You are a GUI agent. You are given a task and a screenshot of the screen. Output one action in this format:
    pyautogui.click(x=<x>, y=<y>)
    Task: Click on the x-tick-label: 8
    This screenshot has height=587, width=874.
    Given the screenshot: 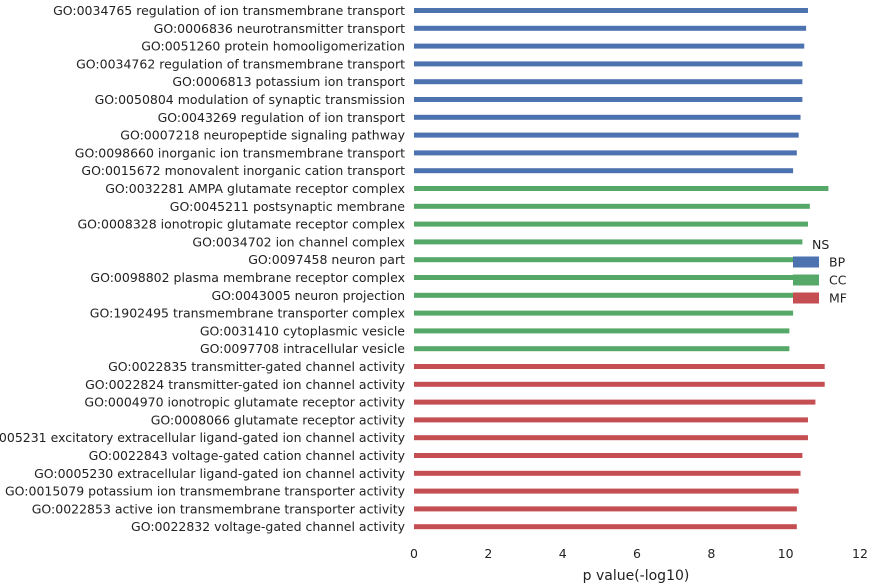 What is the action you would take?
    pyautogui.click(x=711, y=553)
    